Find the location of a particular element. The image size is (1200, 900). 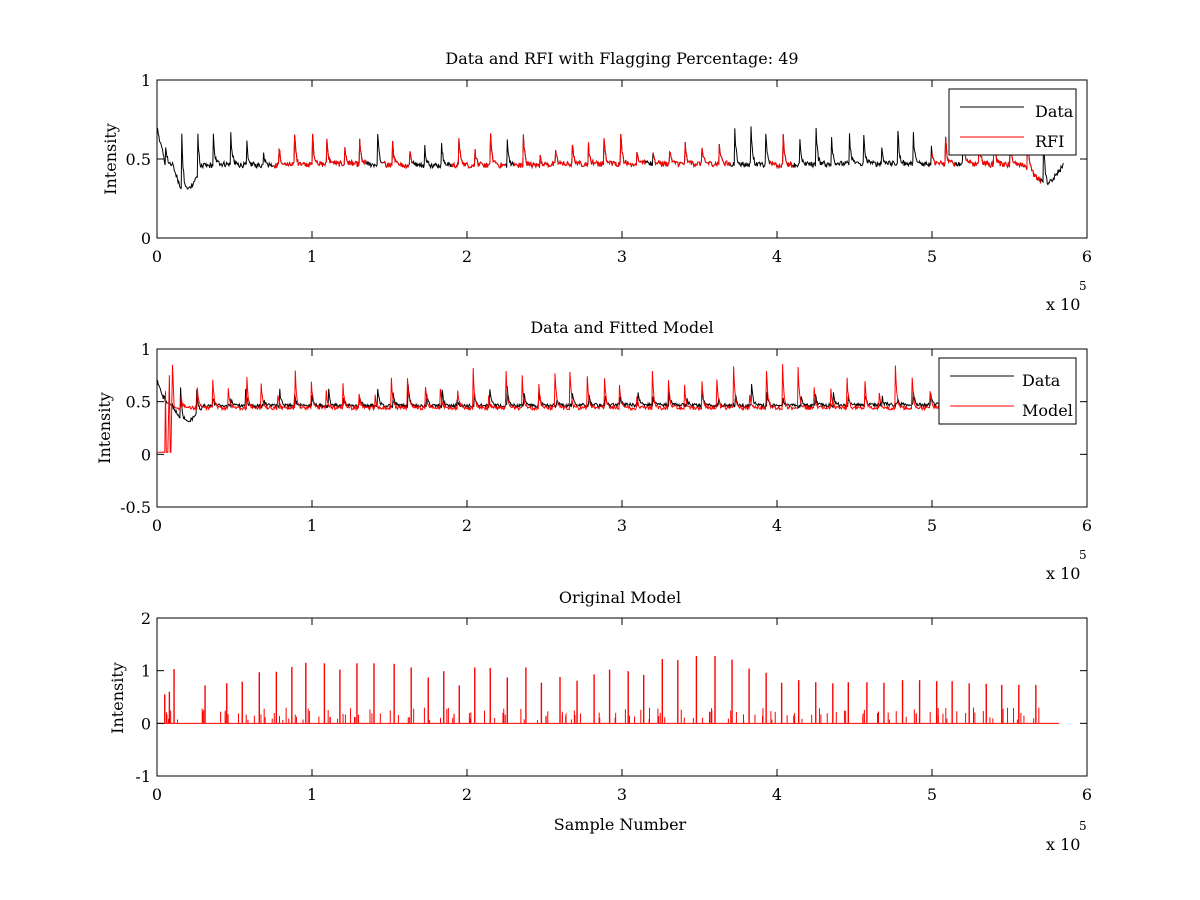

subplot-1-legend-box is located at coordinates (1012, 122).